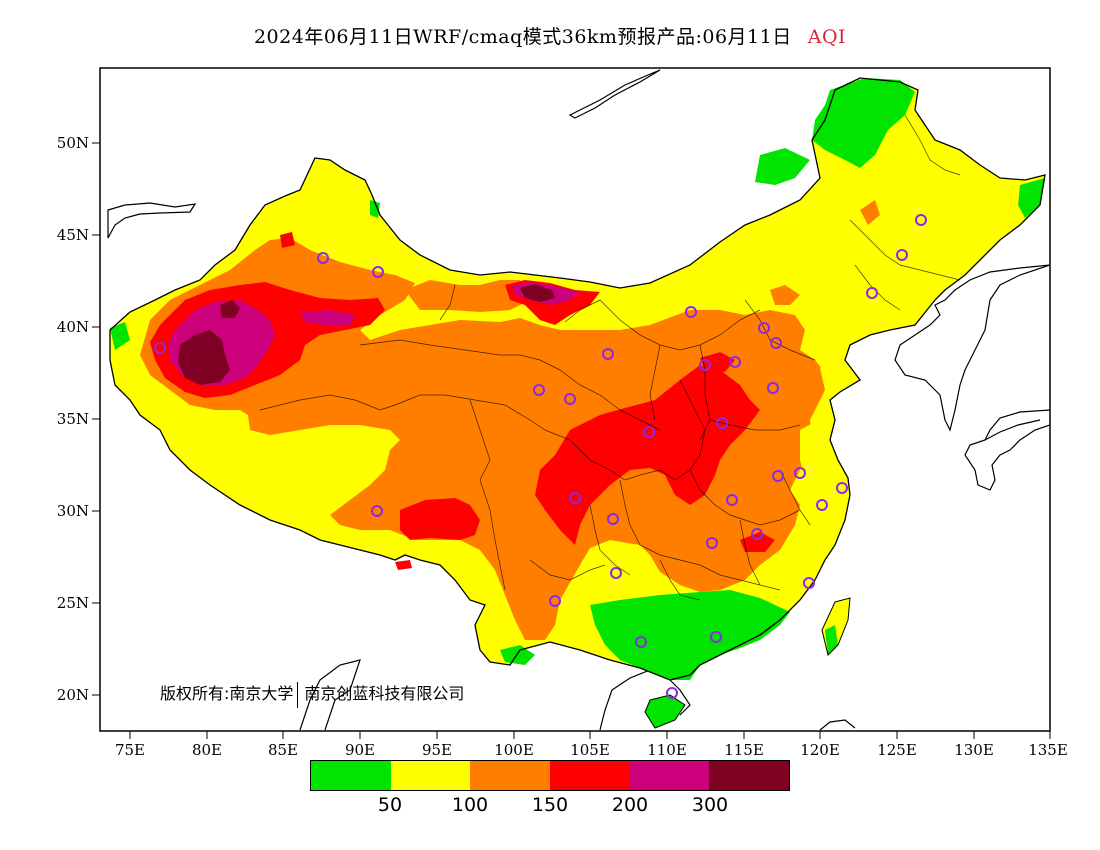 This screenshot has height=850, width=1100. What do you see at coordinates (73, 511) in the screenshot?
I see `lat-tick-label: 30N` at bounding box center [73, 511].